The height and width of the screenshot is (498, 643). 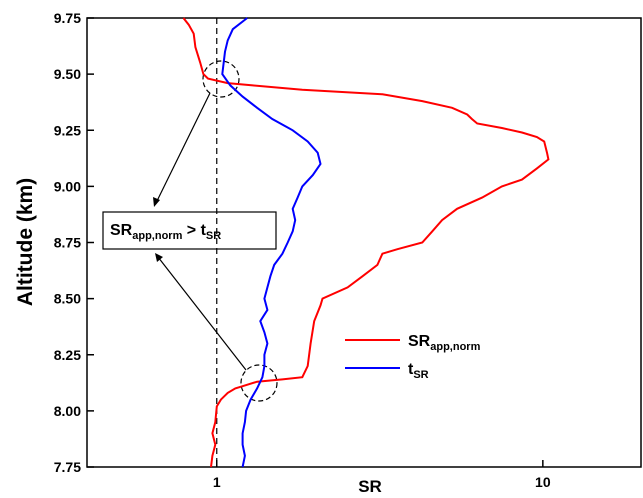 I want to click on y-tick-label: 7.75, so click(x=67, y=467).